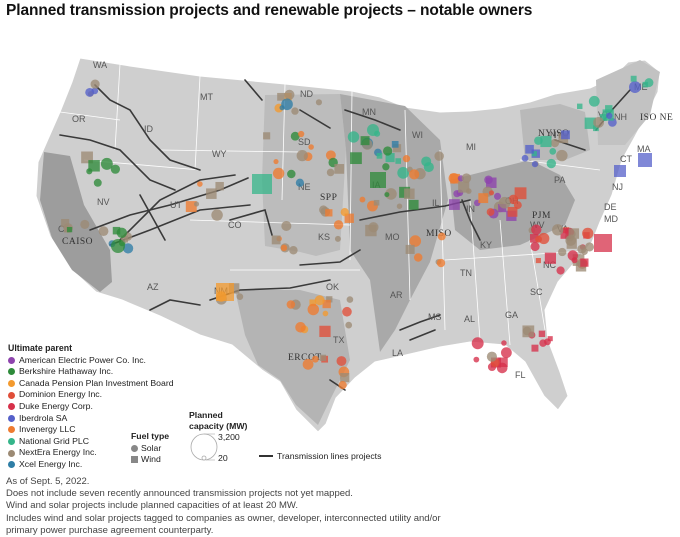  What do you see at coordinates (66, 371) in the screenshot?
I see `legend-label: Berkshire Hathaway Inc.` at bounding box center [66, 371].